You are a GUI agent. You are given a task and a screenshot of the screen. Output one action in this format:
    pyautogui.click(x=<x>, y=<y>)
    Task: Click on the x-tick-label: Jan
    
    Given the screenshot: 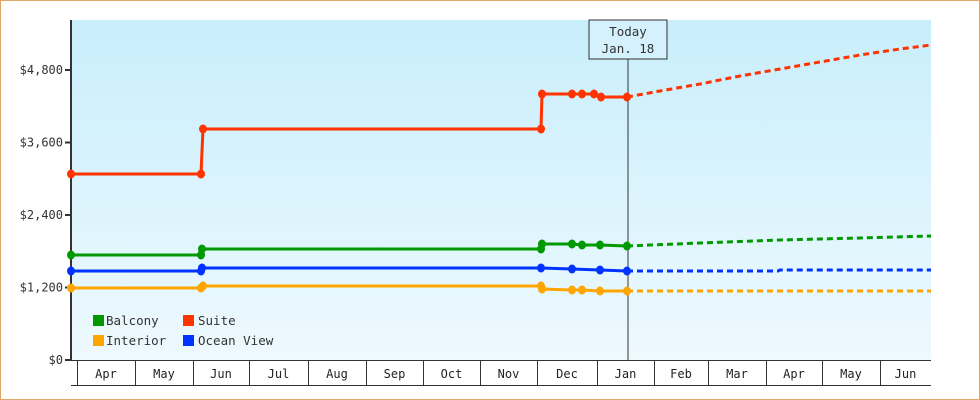 What is the action you would take?
    pyautogui.click(x=626, y=374)
    